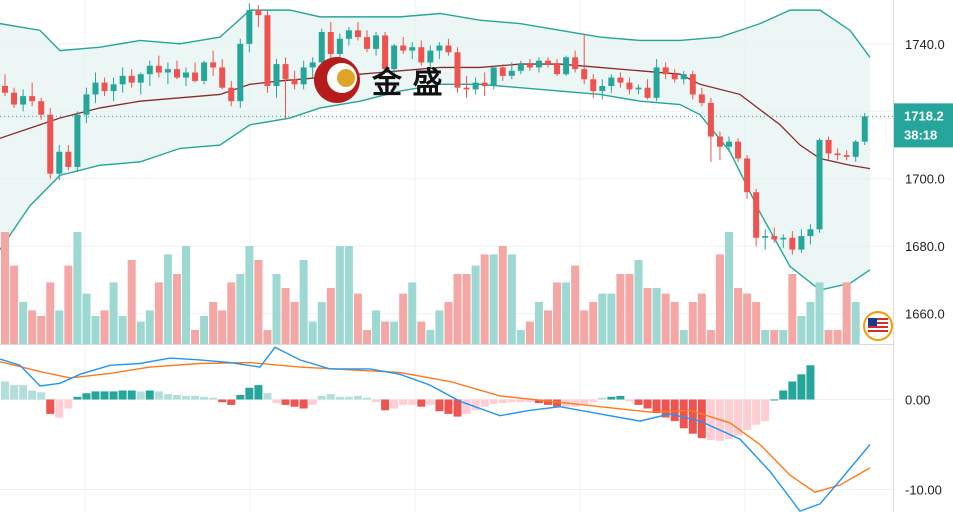 This screenshot has width=953, height=512. Describe the element at coordinates (923, 445) in the screenshot. I see `macd-axis: 0.00 -10.00` at that location.